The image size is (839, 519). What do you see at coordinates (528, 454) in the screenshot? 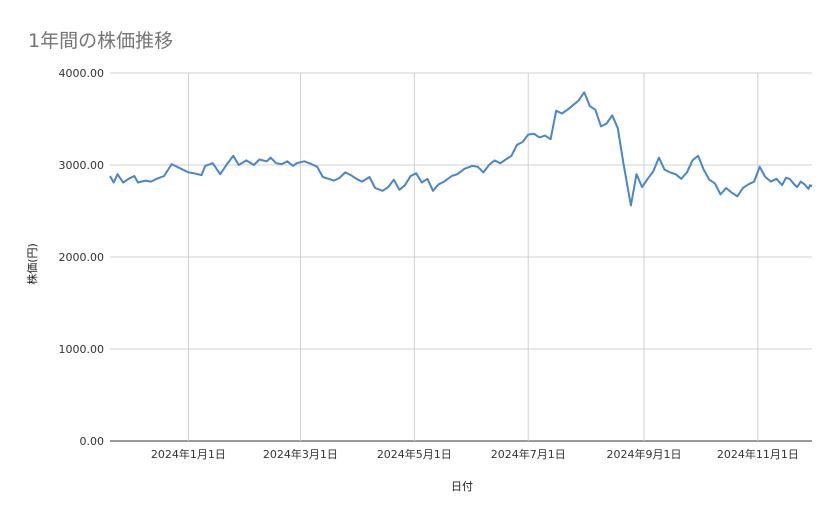
I see `x-tick-label: 2024年7月1日` at bounding box center [528, 454].